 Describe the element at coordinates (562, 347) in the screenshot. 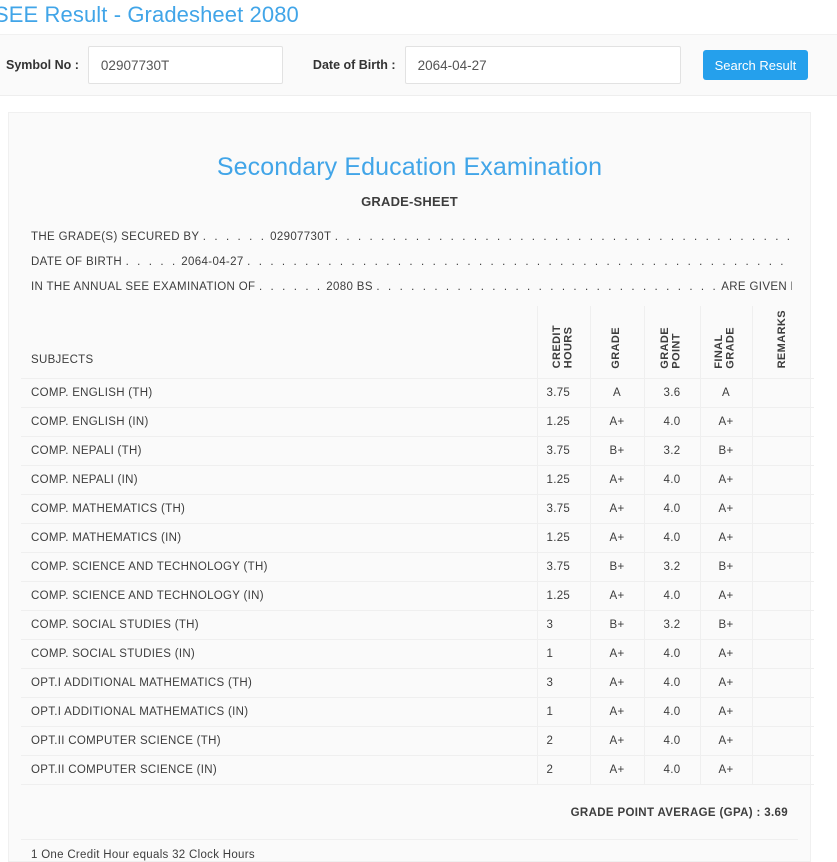

I see `column-header-credit-hours-label: CREDIT HOURS` at that location.